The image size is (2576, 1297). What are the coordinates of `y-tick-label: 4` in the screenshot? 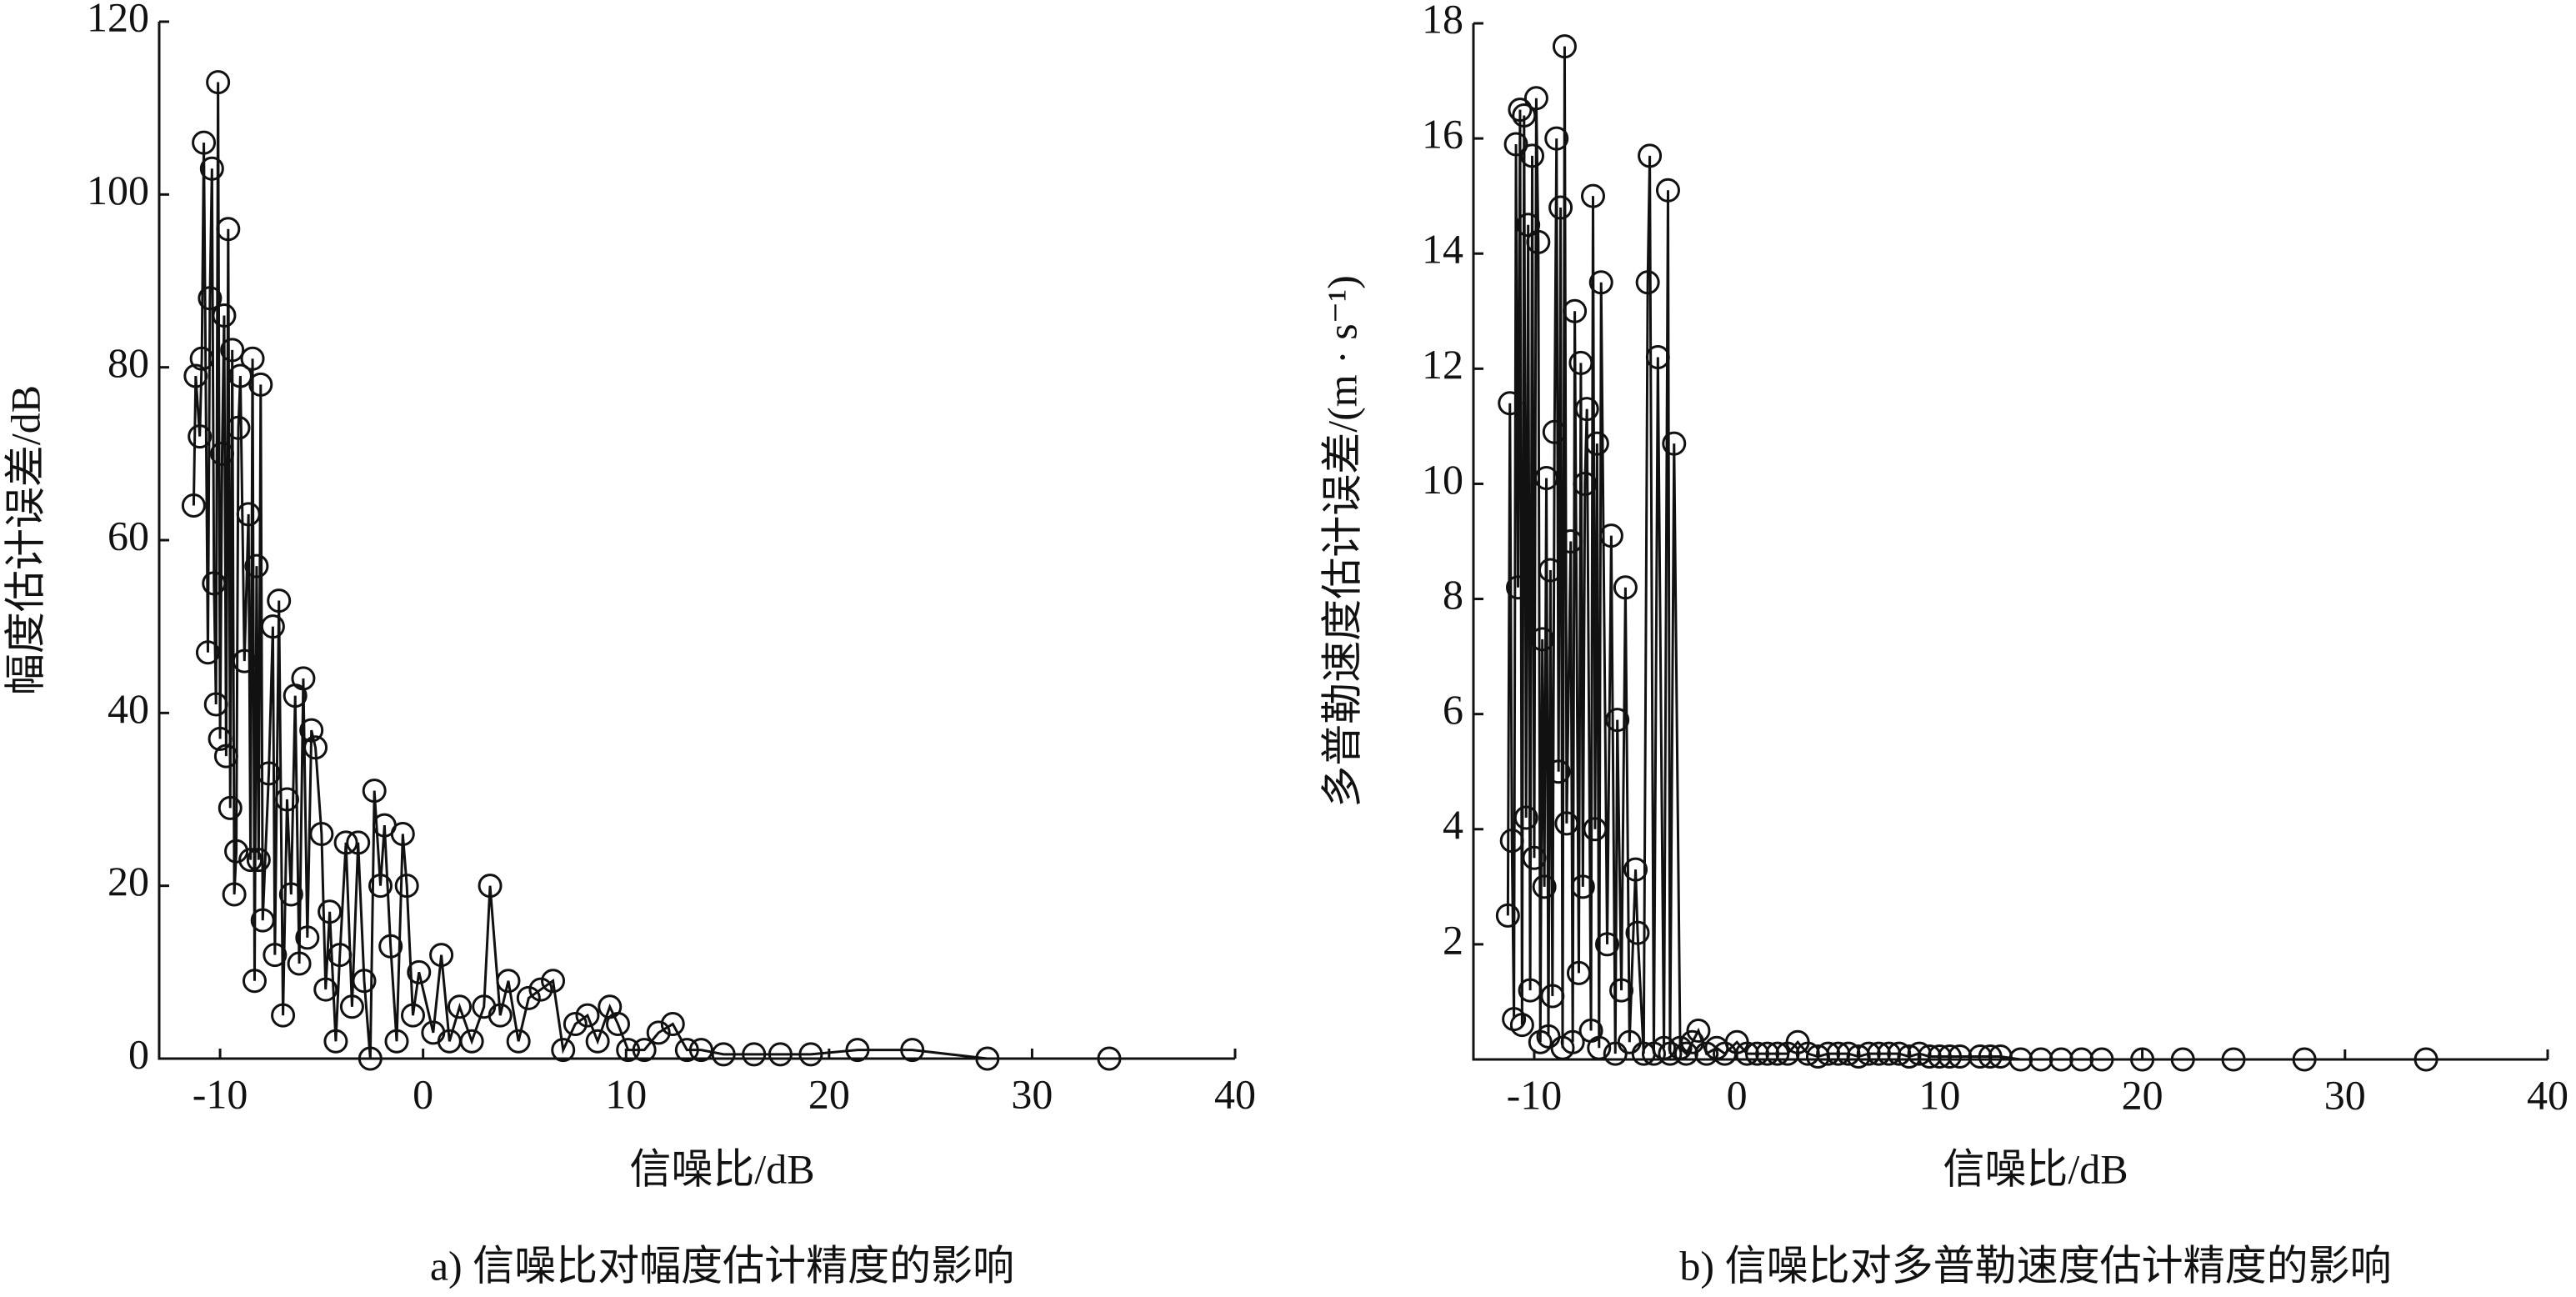 It's located at (1453, 825).